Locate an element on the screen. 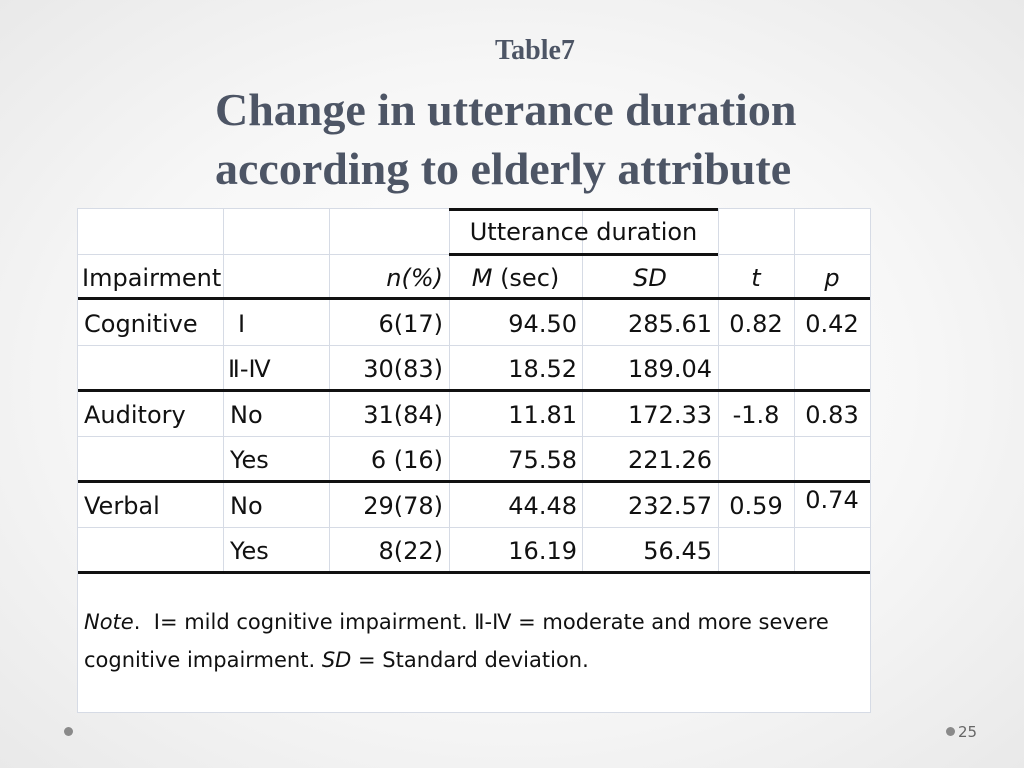 This screenshot has width=1024, height=768. header-rule is located at coordinates (474, 298).